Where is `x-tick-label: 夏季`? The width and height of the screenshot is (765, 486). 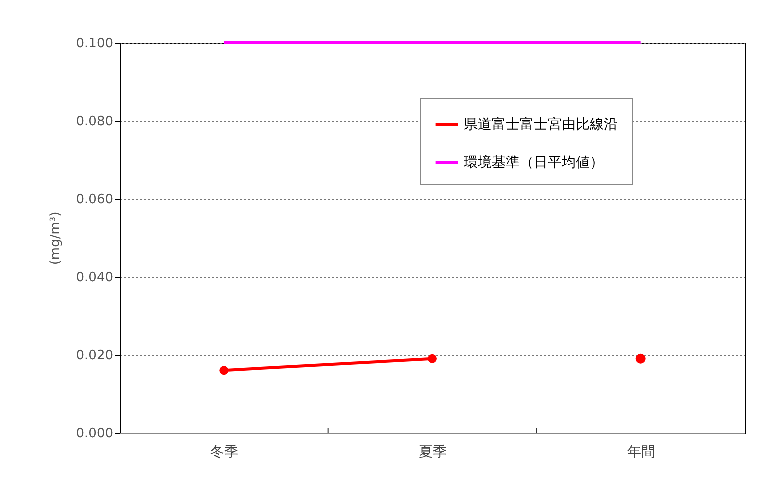
x-tick-label: 夏季 is located at coordinates (433, 452).